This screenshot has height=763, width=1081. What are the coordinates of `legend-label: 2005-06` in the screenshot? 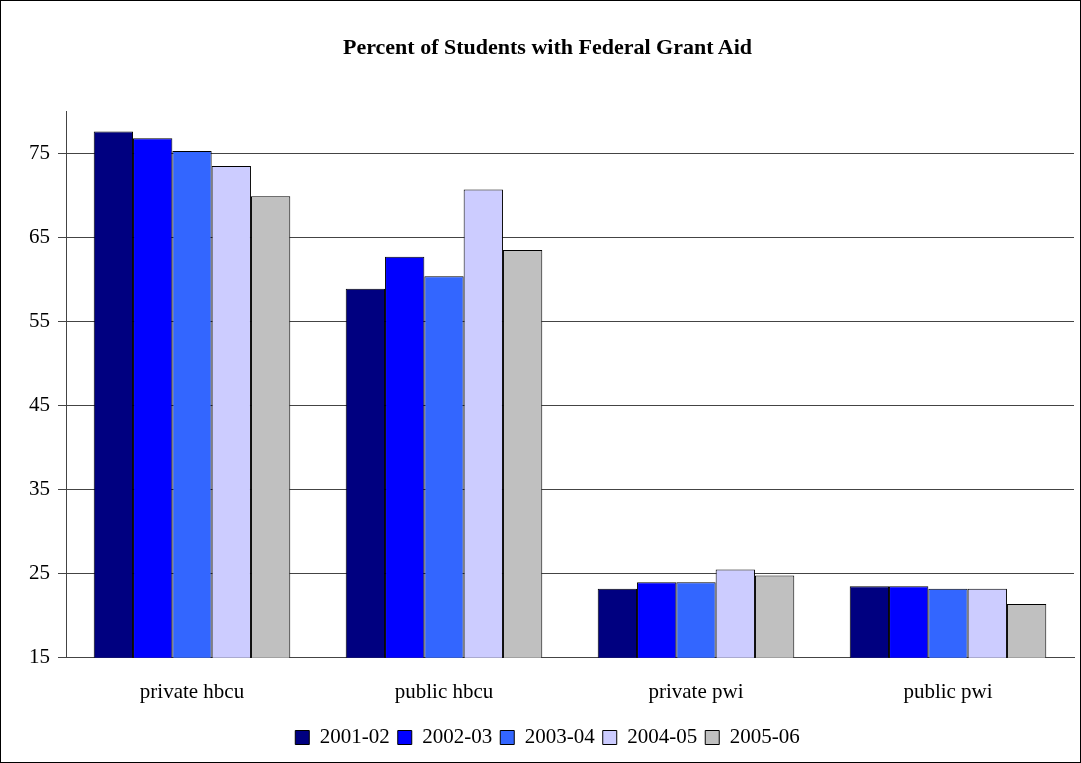 It's located at (764, 736).